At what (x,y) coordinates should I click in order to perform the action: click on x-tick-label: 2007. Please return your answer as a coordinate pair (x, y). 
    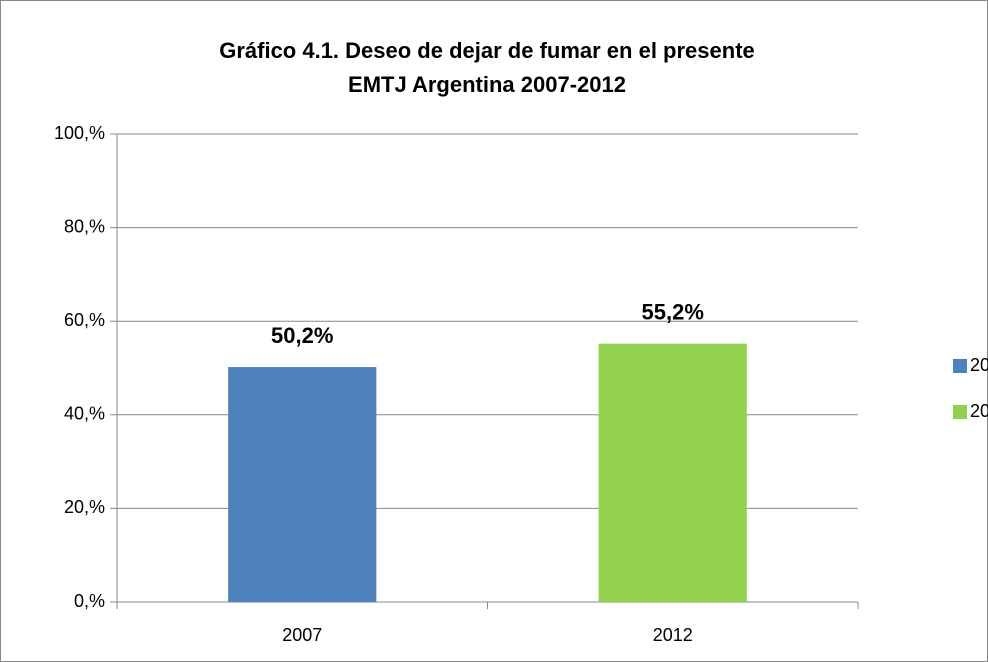
    Looking at the image, I should click on (302, 635).